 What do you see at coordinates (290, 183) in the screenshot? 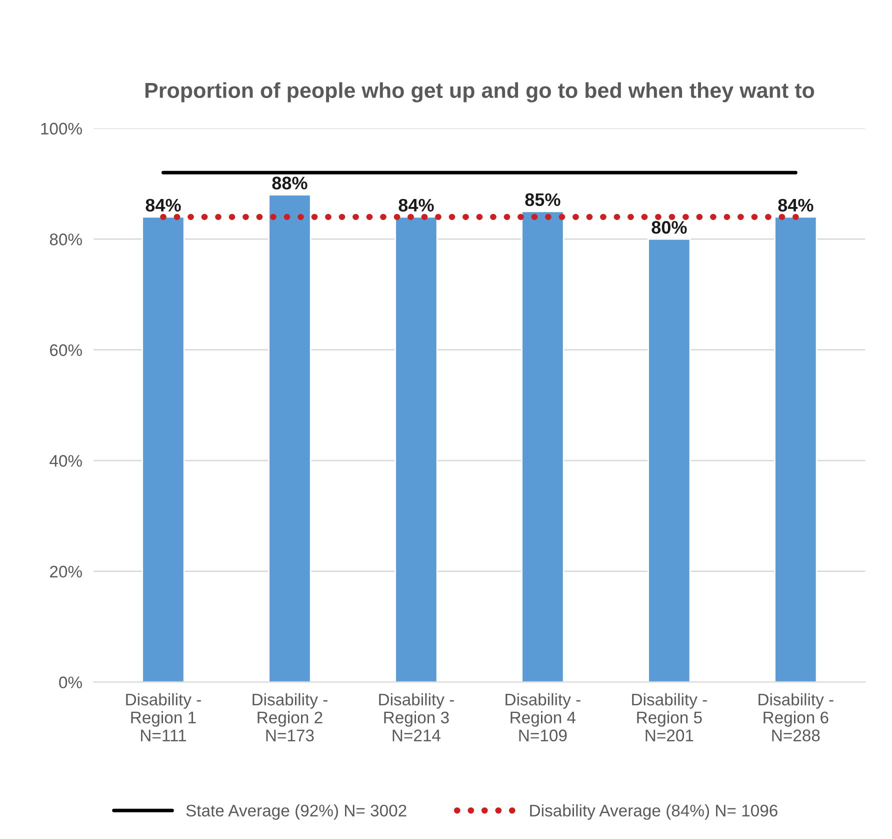
I see `data-label: 88%` at bounding box center [290, 183].